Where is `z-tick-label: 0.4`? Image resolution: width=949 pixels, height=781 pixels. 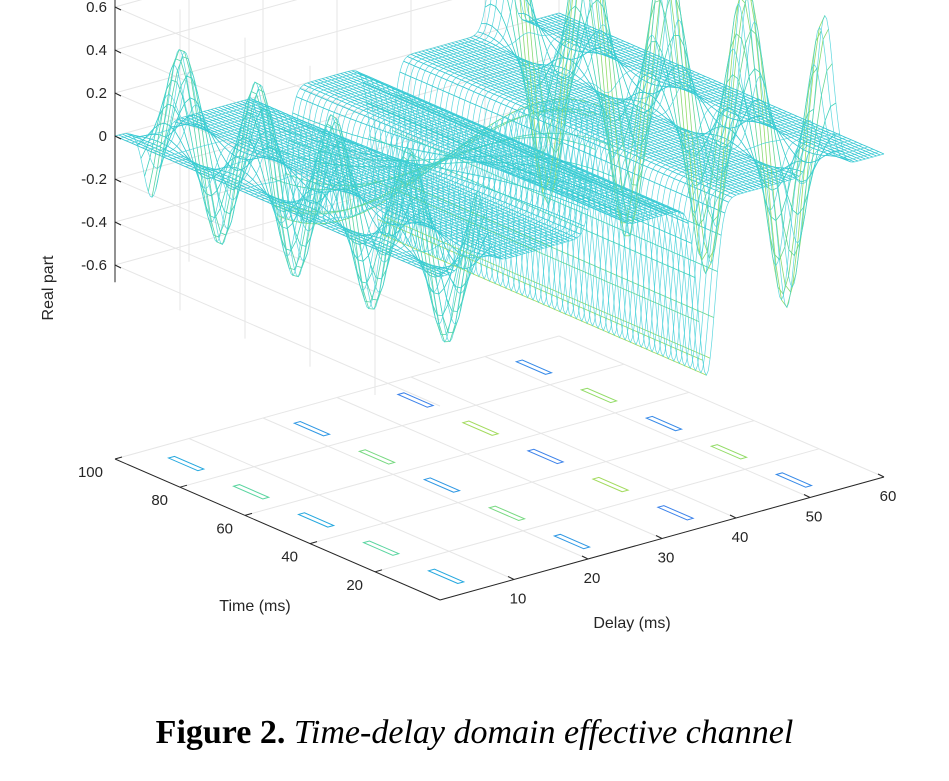
z-tick-label: 0.4 is located at coordinates (96, 50).